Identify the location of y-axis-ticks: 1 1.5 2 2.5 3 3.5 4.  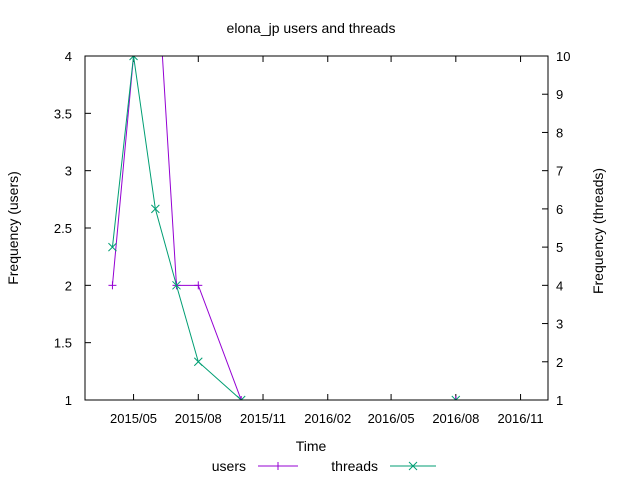
(72, 228).